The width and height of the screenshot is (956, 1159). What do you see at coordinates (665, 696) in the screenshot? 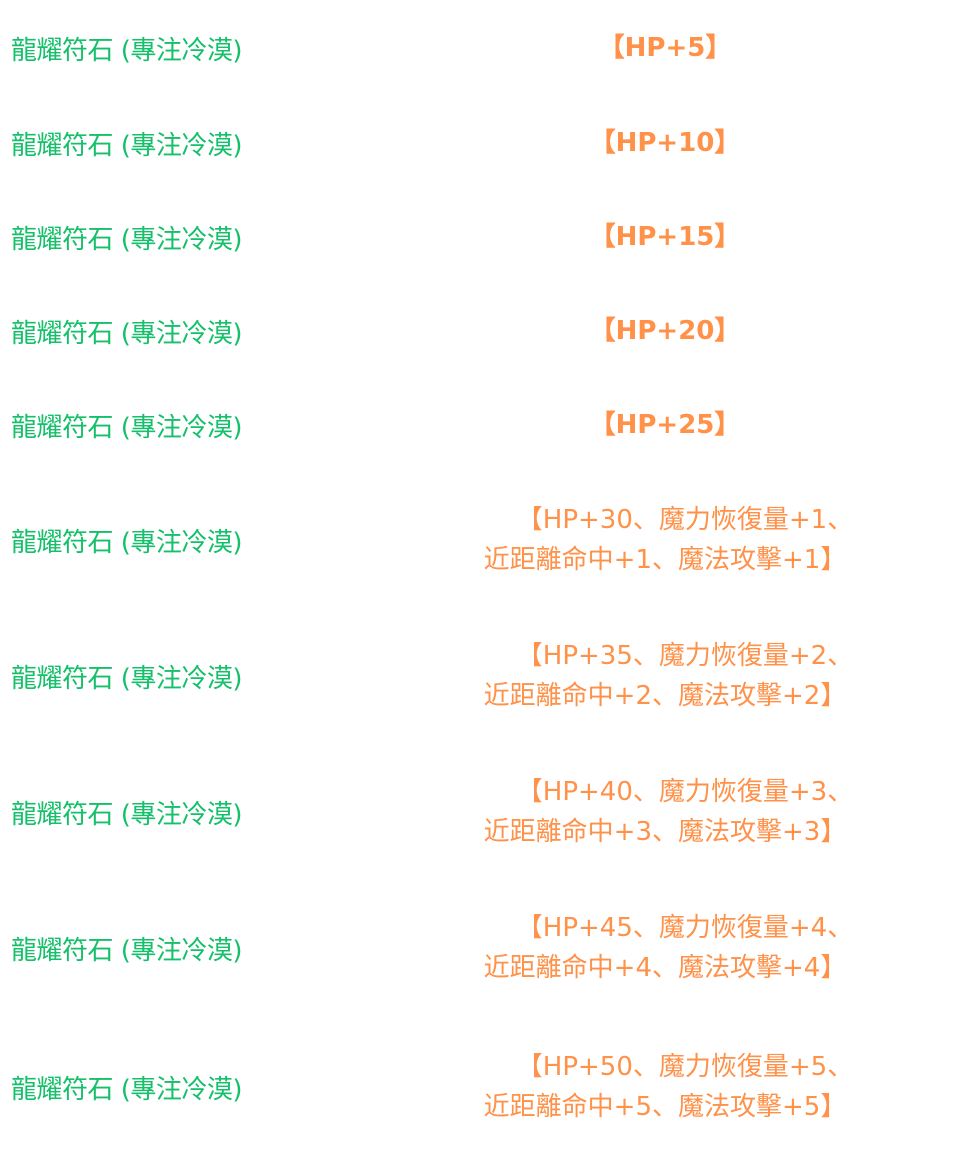
I see `value-line: 近距離命中+2、魔法攻擊+2】` at bounding box center [665, 696].